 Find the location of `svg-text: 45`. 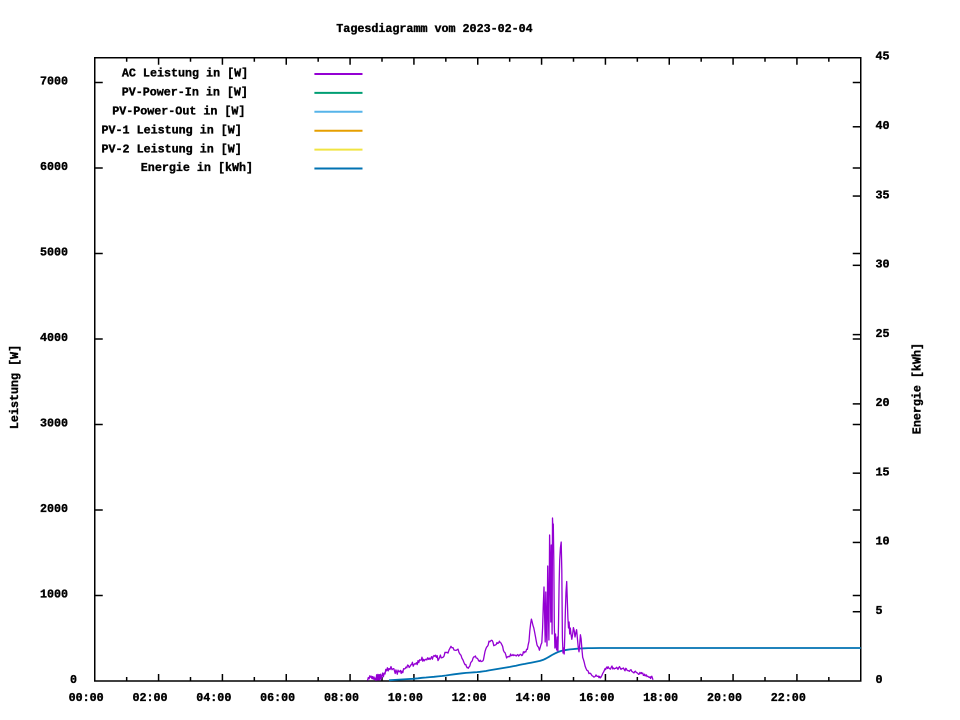

svg-text: 45 is located at coordinates (883, 57).